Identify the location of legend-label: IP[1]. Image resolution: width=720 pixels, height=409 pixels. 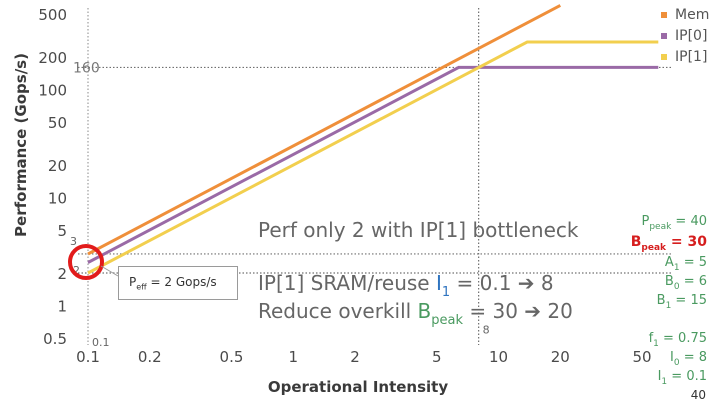
(691, 57).